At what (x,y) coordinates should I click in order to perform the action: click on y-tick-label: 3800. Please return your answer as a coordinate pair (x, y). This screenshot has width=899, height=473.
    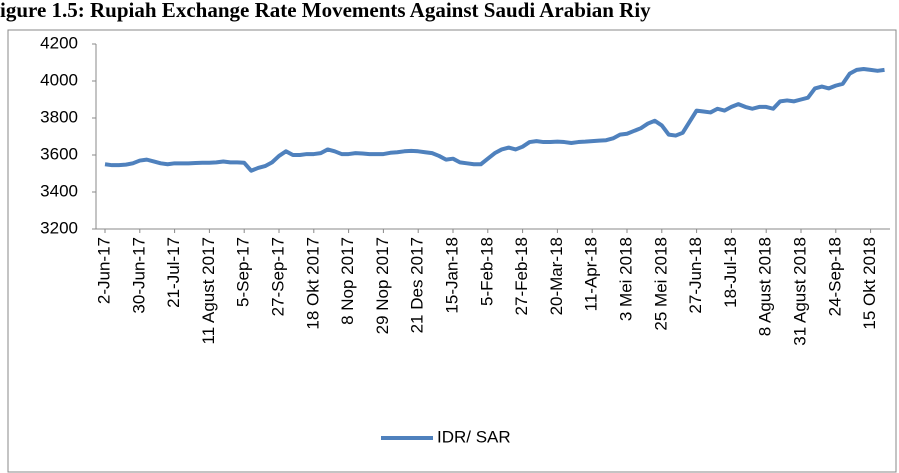
    Looking at the image, I should click on (59, 116).